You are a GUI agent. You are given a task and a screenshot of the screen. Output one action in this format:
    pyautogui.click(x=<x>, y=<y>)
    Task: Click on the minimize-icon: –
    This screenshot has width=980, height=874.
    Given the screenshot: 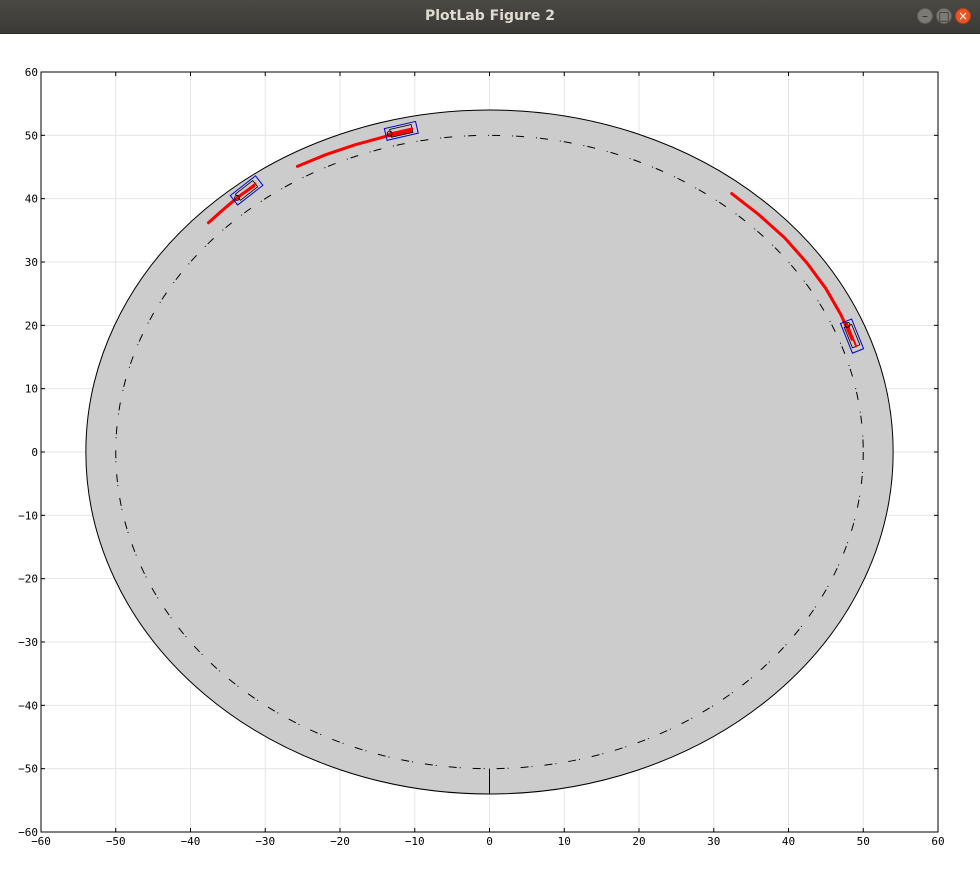 What is the action you would take?
    pyautogui.click(x=925, y=16)
    